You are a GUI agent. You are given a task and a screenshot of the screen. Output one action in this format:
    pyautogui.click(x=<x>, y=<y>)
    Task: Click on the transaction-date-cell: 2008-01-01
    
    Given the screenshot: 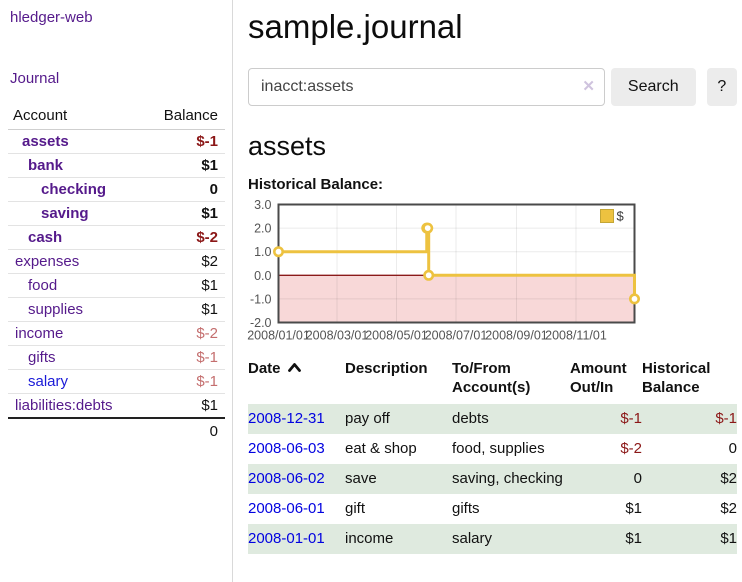 What is the action you would take?
    pyautogui.click(x=296, y=539)
    